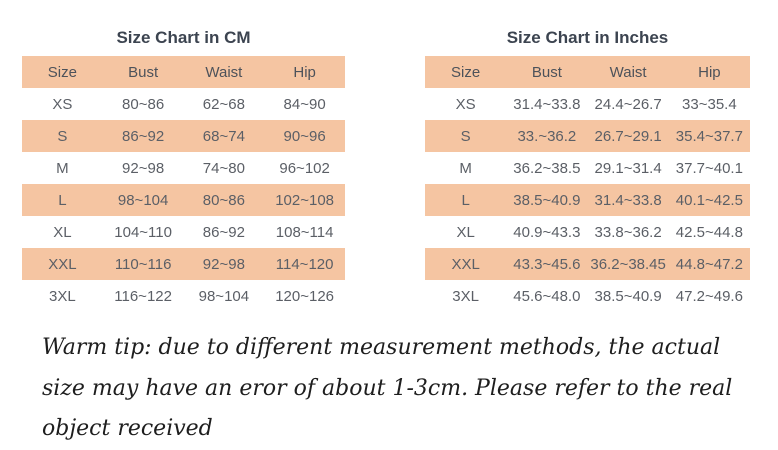 This screenshot has height=450, width=778. I want to click on table-cell: 45.6~48.0, so click(547, 296).